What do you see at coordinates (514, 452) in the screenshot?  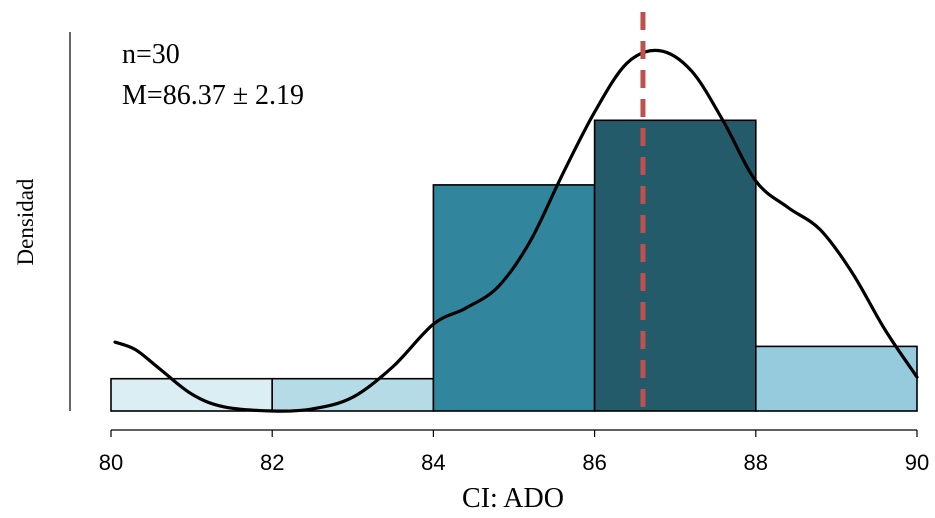 I see `x-ticks-layer: 80 82 84 86 88 90` at bounding box center [514, 452].